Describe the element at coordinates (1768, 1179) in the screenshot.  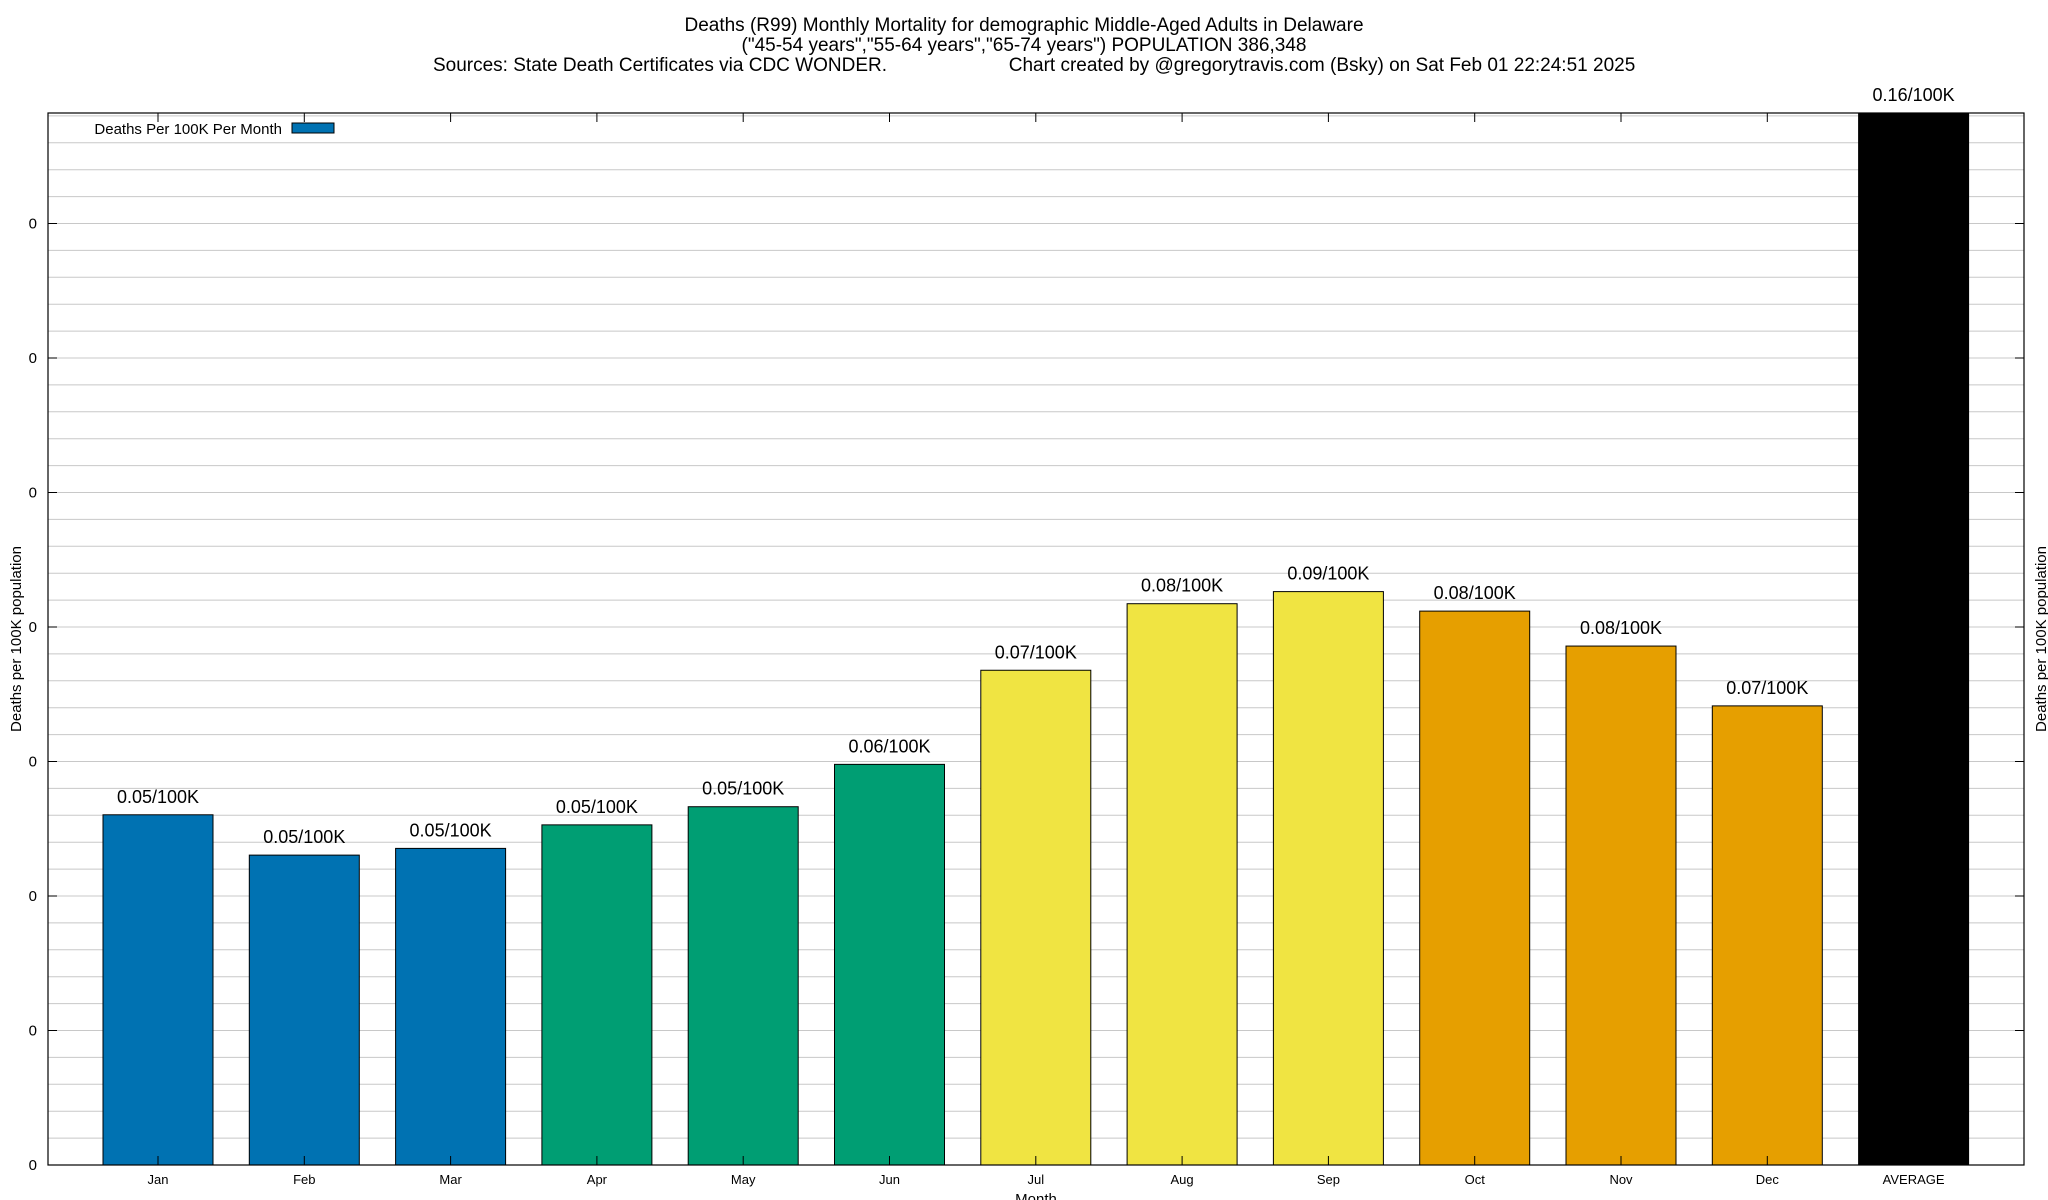
I see `x-tick-label: Dec` at that location.